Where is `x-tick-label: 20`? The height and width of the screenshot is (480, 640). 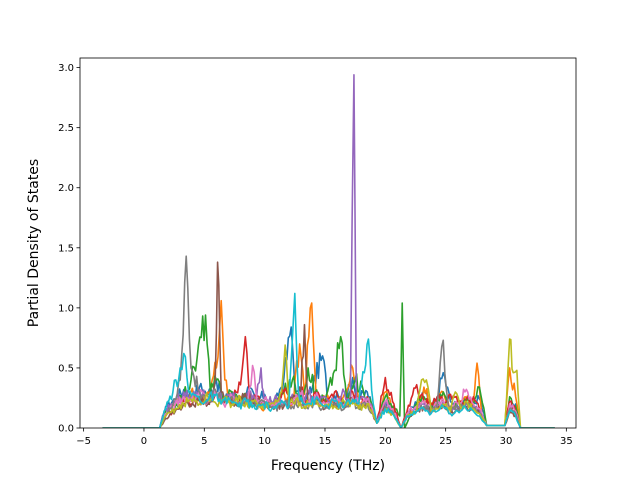 x-tick-label: 20 is located at coordinates (385, 441).